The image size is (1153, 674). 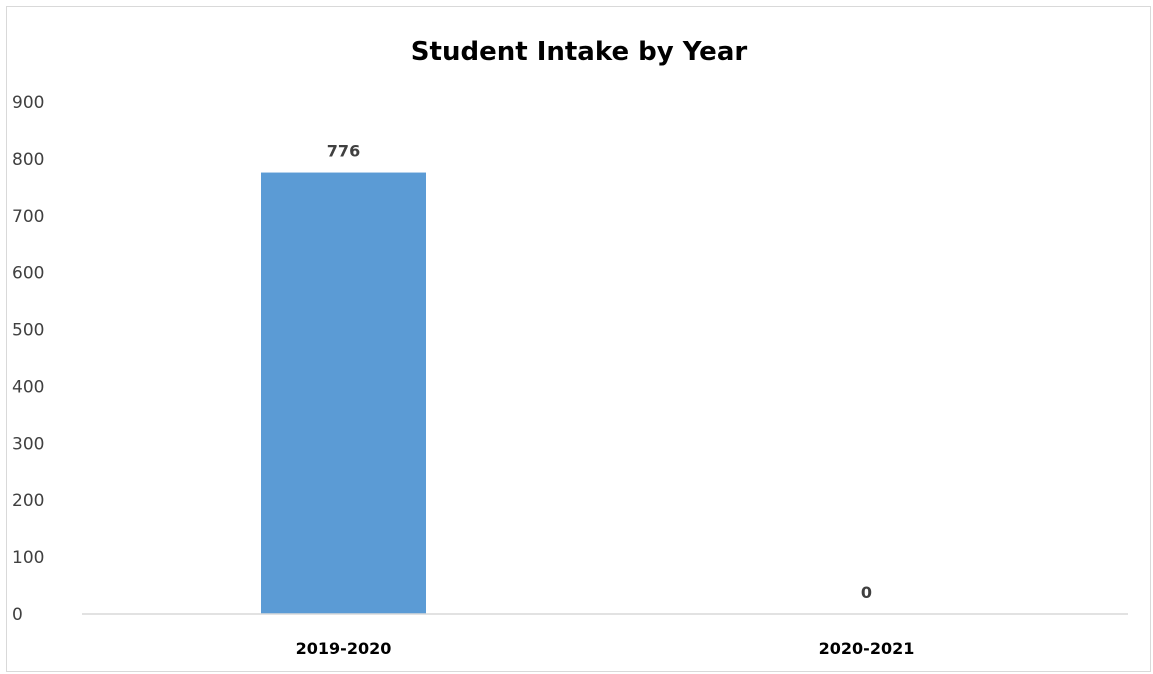 What do you see at coordinates (28, 274) in the screenshot?
I see `y-tick-label: 600` at bounding box center [28, 274].